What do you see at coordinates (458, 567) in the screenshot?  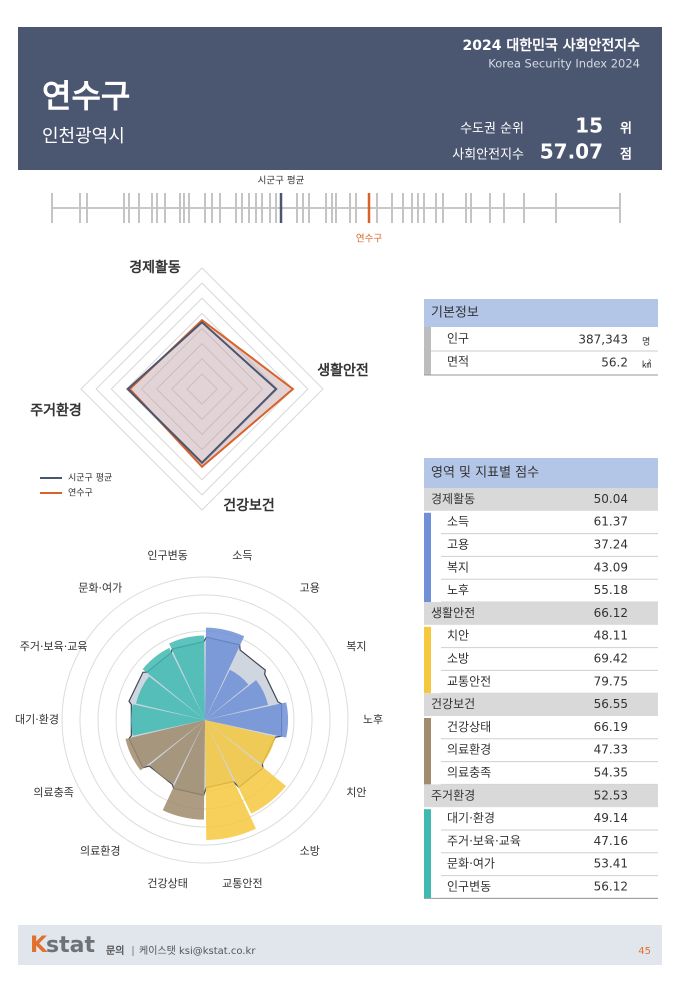 I see `item-name: 복지` at bounding box center [458, 567].